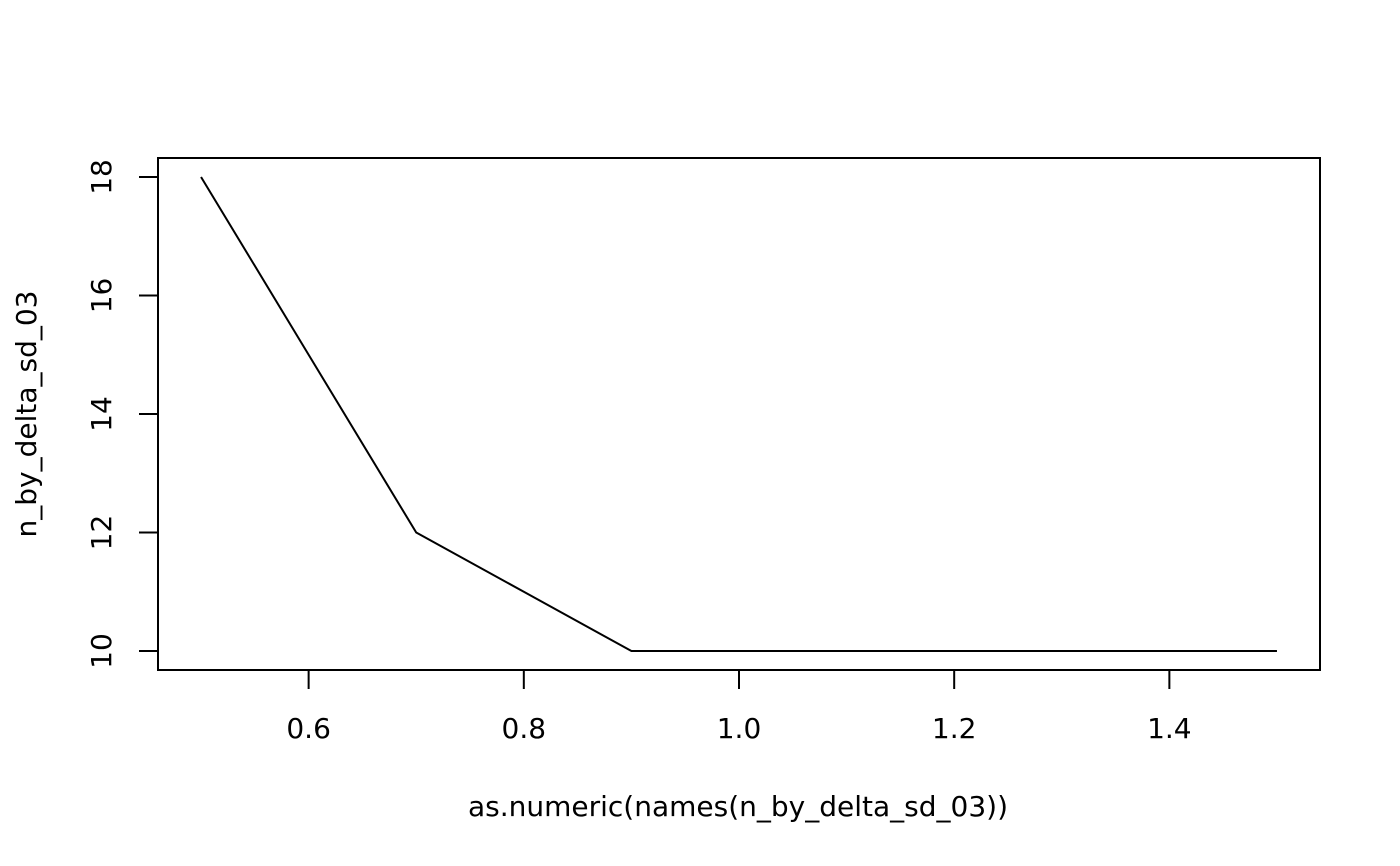 Image resolution: width=1400 pixels, height=866 pixels. I want to click on y-tick-label: 12, so click(101, 533).